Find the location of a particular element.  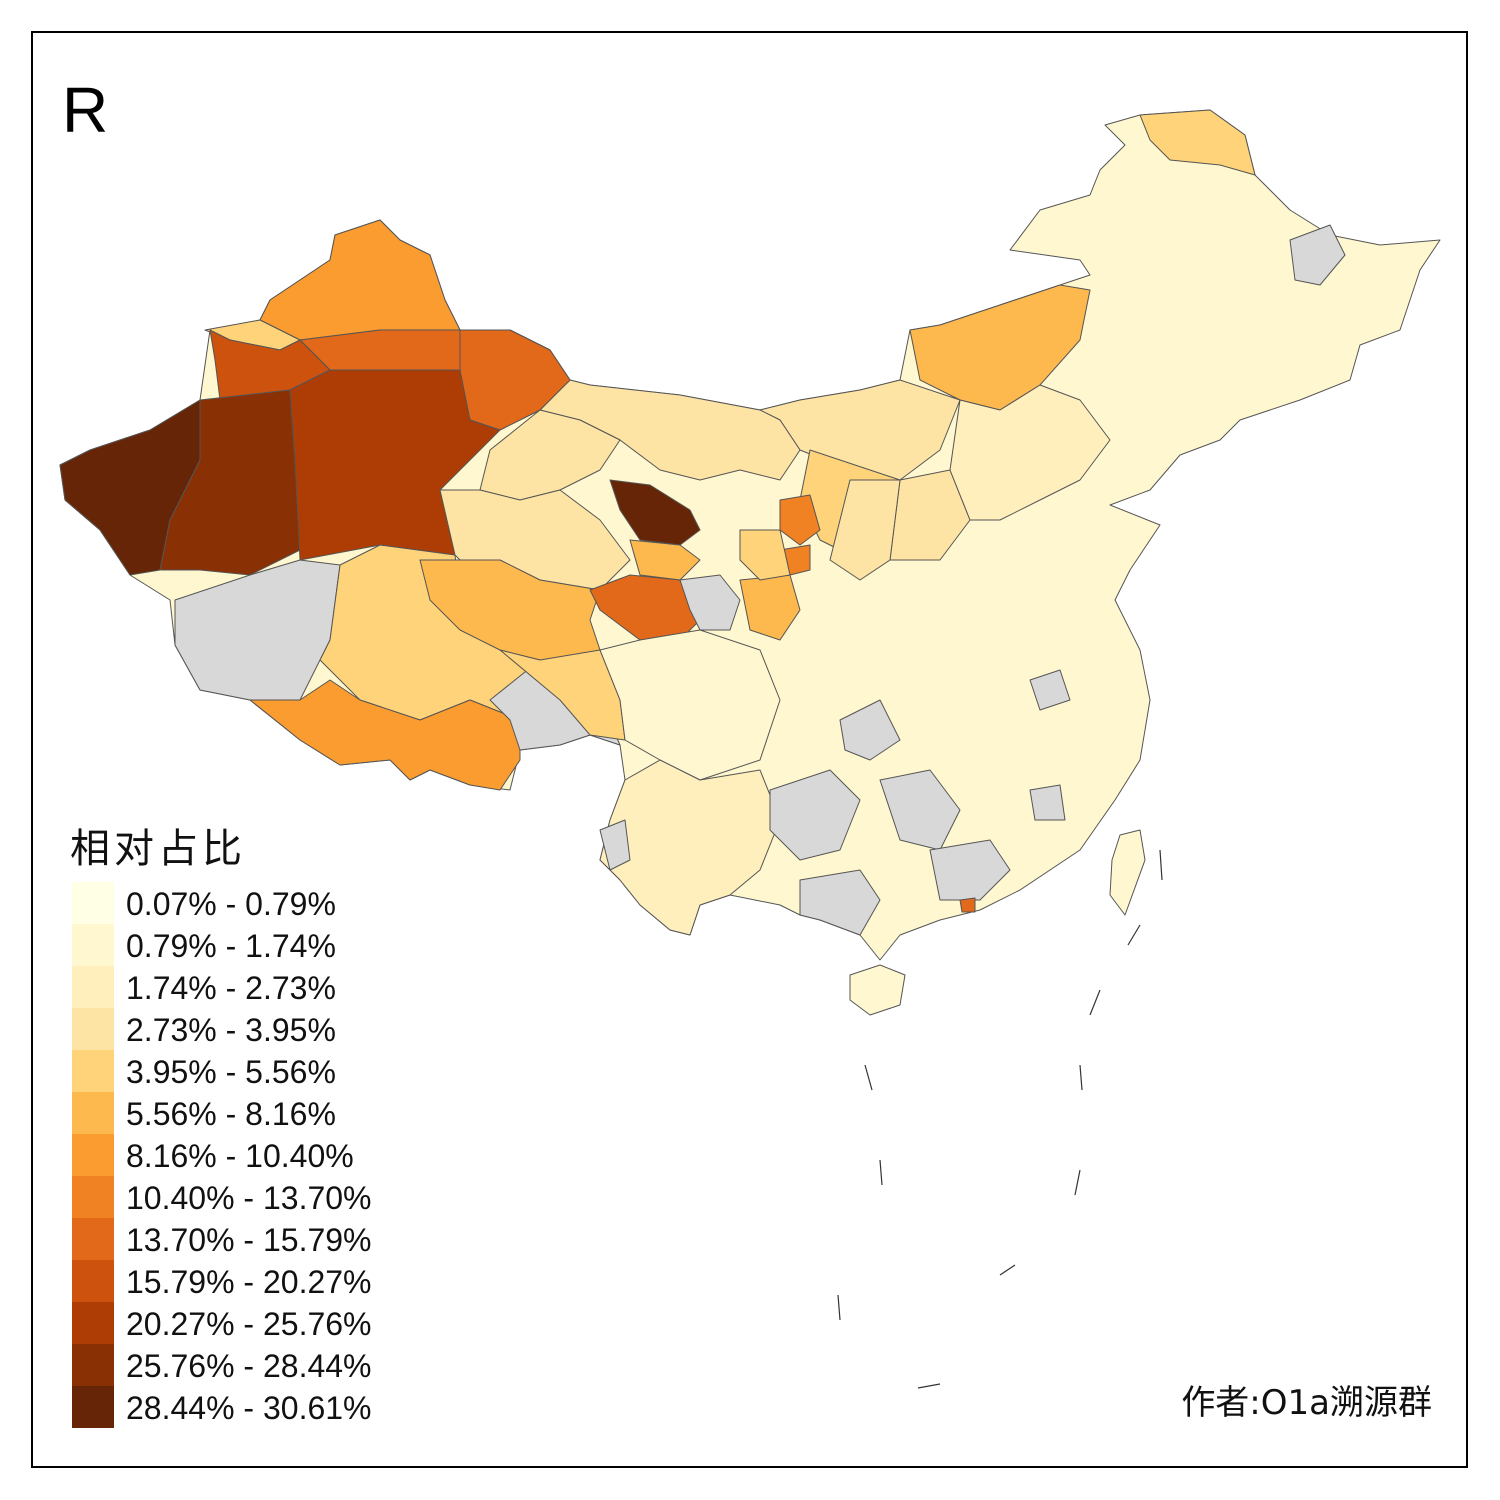

region-taiwan is located at coordinates (1127, 872).